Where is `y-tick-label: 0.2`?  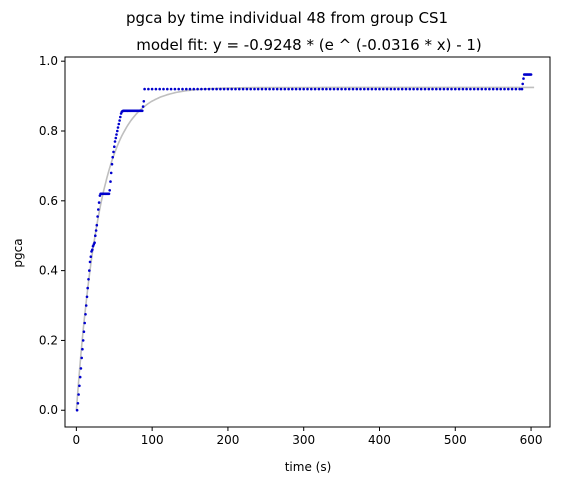 y-tick-label: 0.2 is located at coordinates (48, 340).